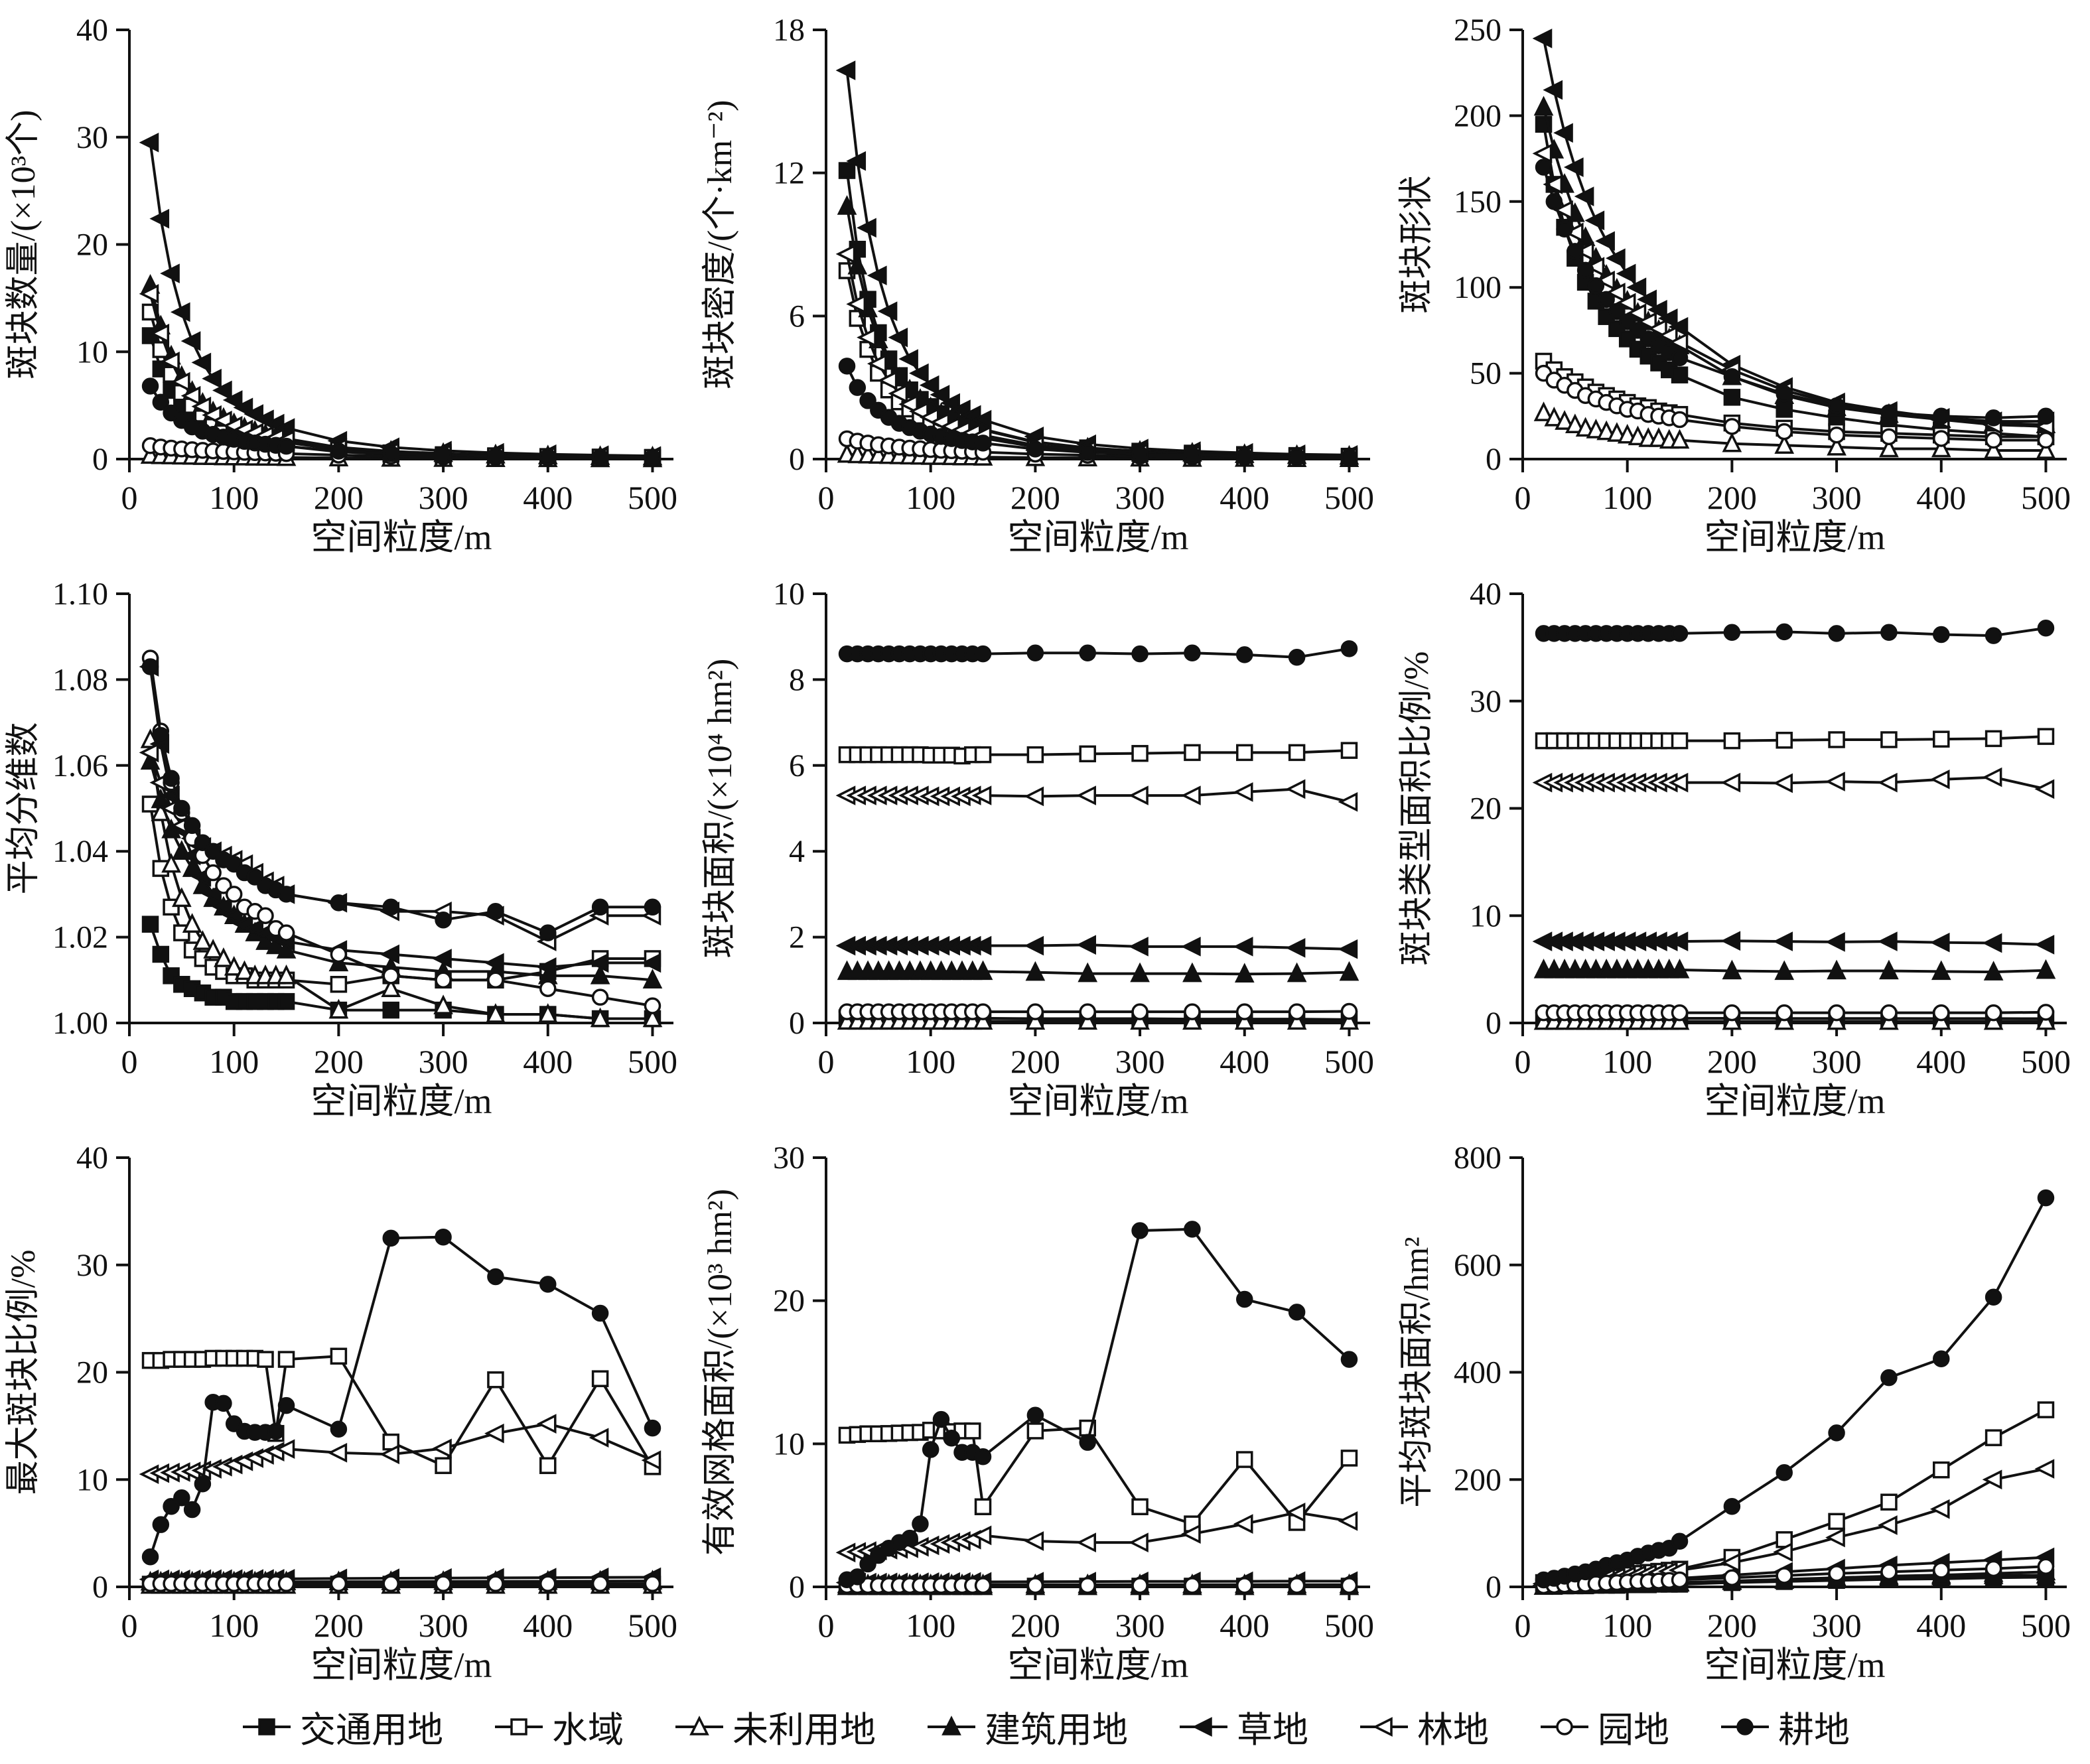 This screenshot has height=1764, width=2090. Describe the element at coordinates (1633, 1730) in the screenshot. I see `legend-label: 园地` at that location.